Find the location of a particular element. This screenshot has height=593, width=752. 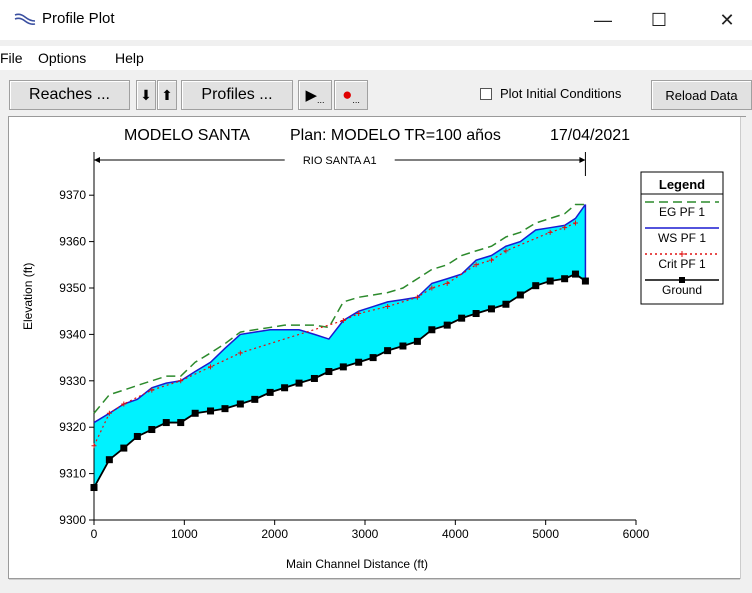

vertical-scrollbar is located at coordinates (746, 348).